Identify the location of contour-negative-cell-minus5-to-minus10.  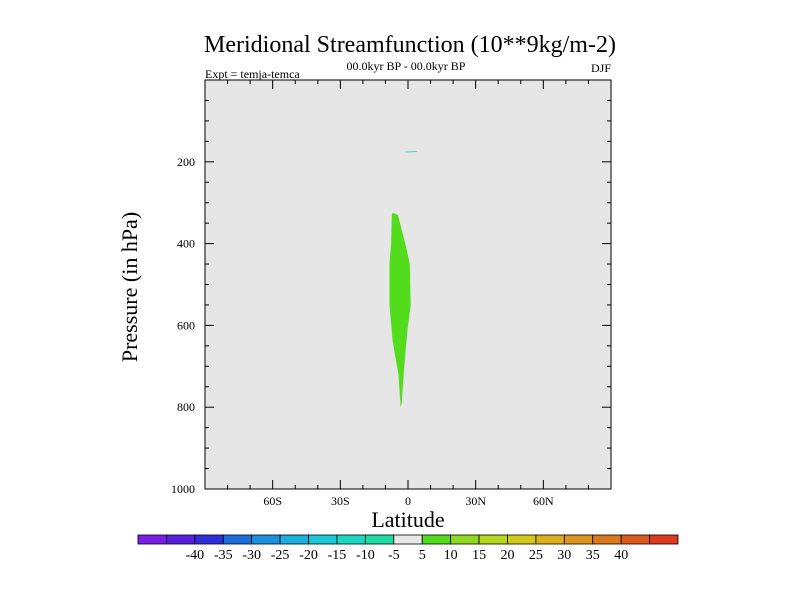
(411, 152).